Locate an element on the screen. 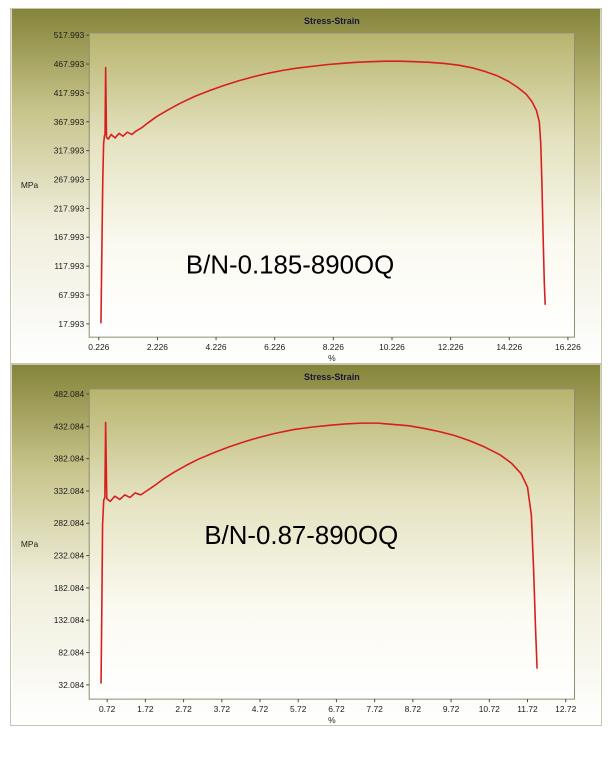  y-tick-label: 517.993 is located at coordinates (69, 35).